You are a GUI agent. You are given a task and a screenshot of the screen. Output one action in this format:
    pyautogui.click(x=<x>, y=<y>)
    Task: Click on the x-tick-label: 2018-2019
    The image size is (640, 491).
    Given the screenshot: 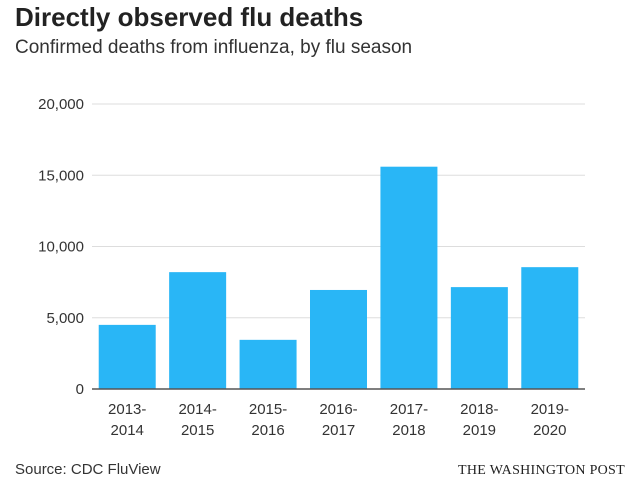 What is the action you would take?
    pyautogui.click(x=479, y=420)
    